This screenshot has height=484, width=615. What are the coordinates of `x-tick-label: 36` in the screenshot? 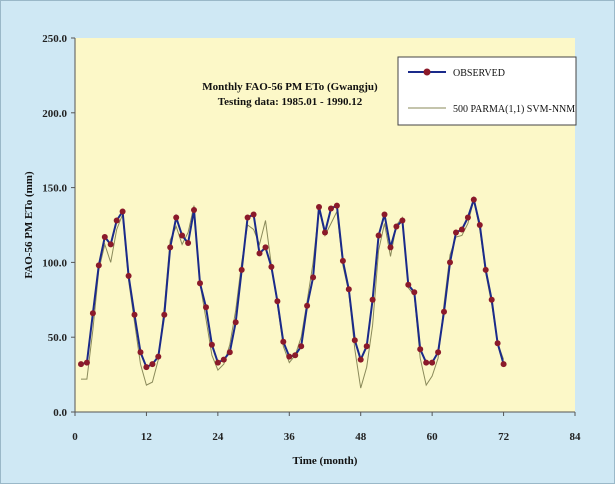 It's located at (290, 437).